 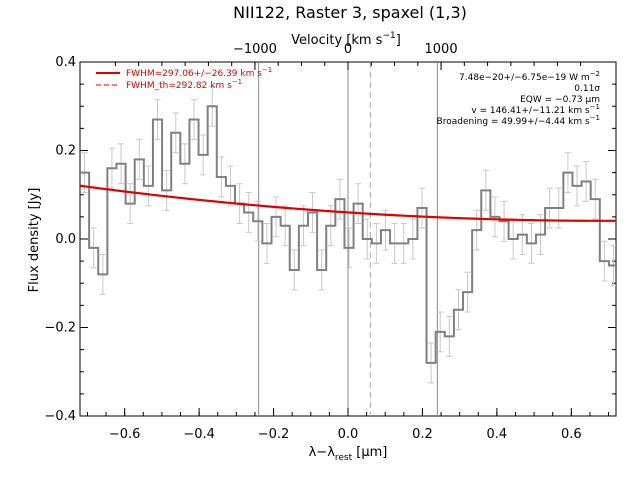 What do you see at coordinates (587, 89) in the screenshot?
I see `annotation-1: 0.11σ` at bounding box center [587, 89].